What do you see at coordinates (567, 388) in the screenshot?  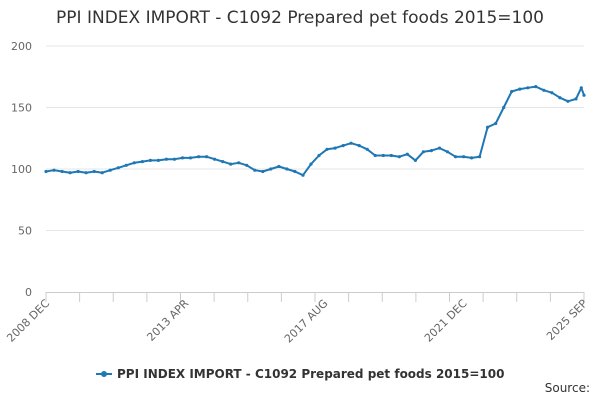 I see `source-label: Source:` at bounding box center [567, 388].